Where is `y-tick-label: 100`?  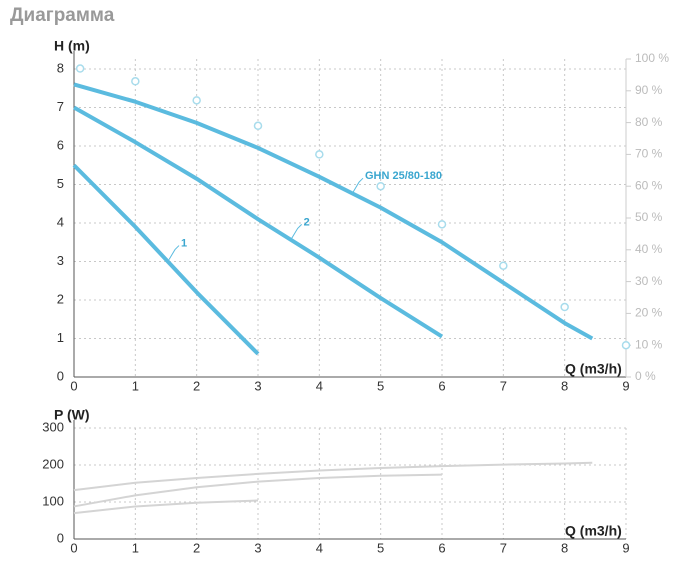 y-tick-label: 100 is located at coordinates (53, 500).